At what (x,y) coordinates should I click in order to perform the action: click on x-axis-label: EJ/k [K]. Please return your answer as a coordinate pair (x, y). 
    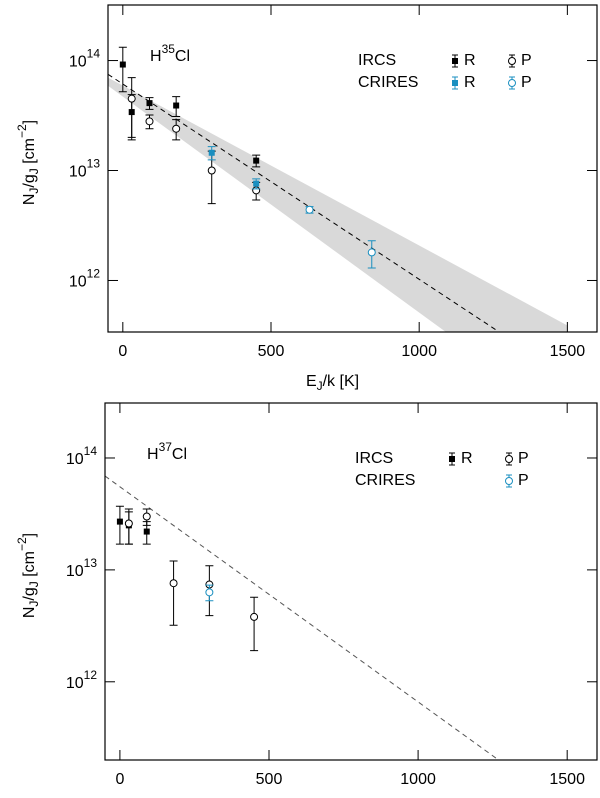
    Looking at the image, I should click on (332, 383).